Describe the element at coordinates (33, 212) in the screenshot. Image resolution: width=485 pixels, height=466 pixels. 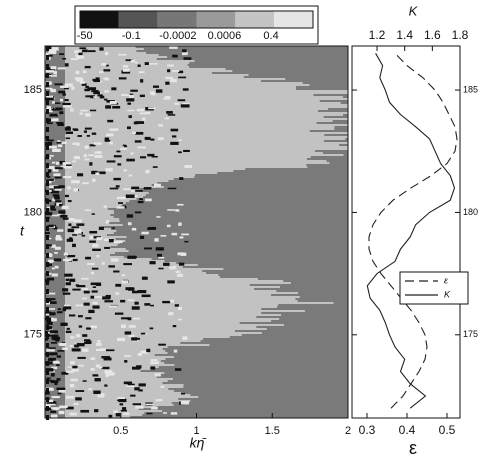
I see `y-tick-label: 180` at that location.